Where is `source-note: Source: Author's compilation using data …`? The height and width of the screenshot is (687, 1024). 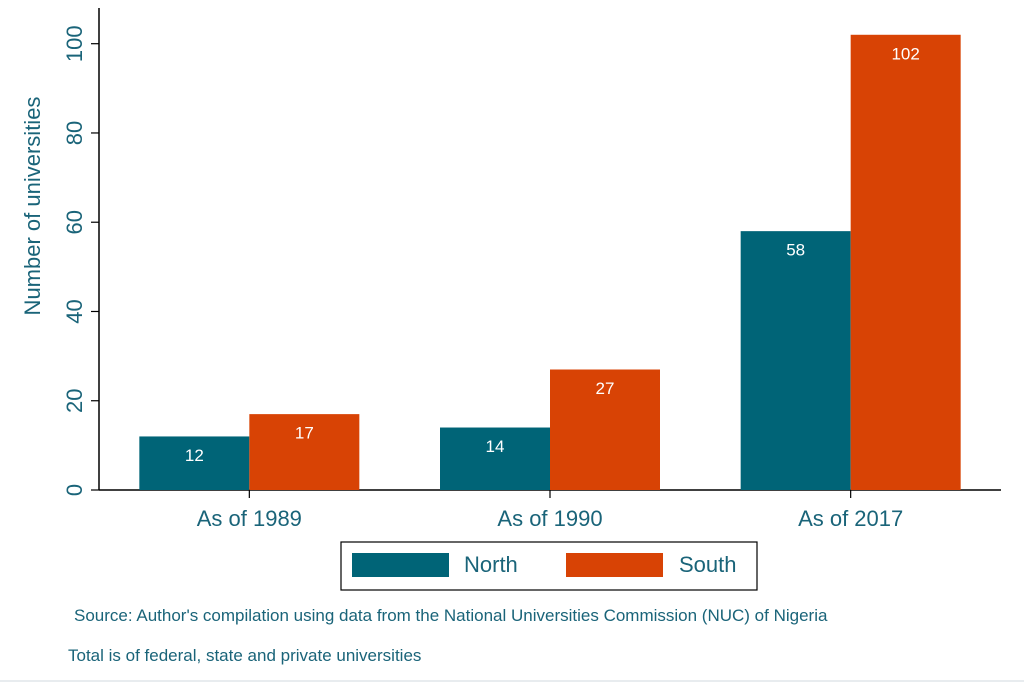
source-note: Source: Author's compilation using data … is located at coordinates (451, 615).